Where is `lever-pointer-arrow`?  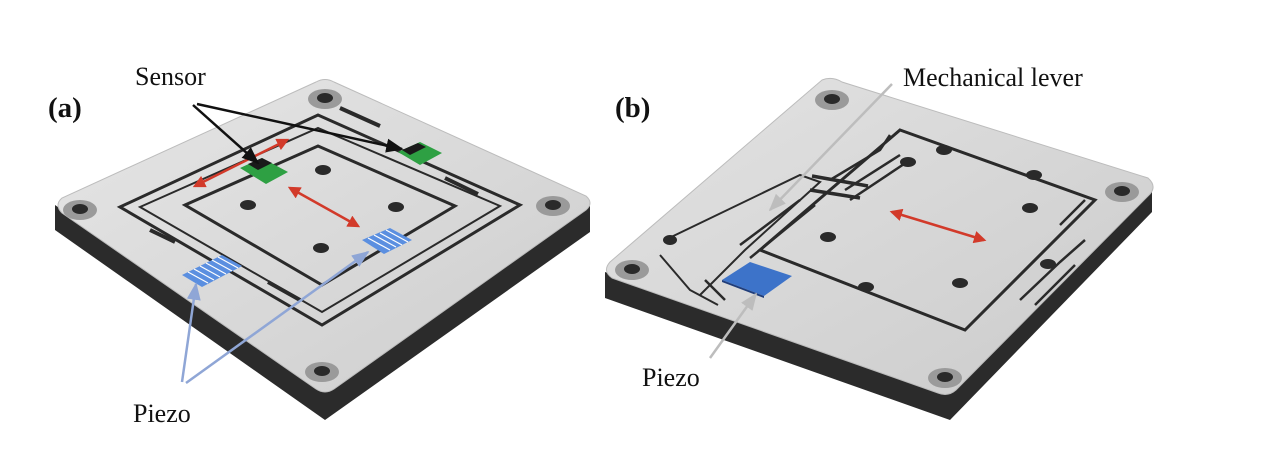 lever-pointer-arrow is located at coordinates (830, 147).